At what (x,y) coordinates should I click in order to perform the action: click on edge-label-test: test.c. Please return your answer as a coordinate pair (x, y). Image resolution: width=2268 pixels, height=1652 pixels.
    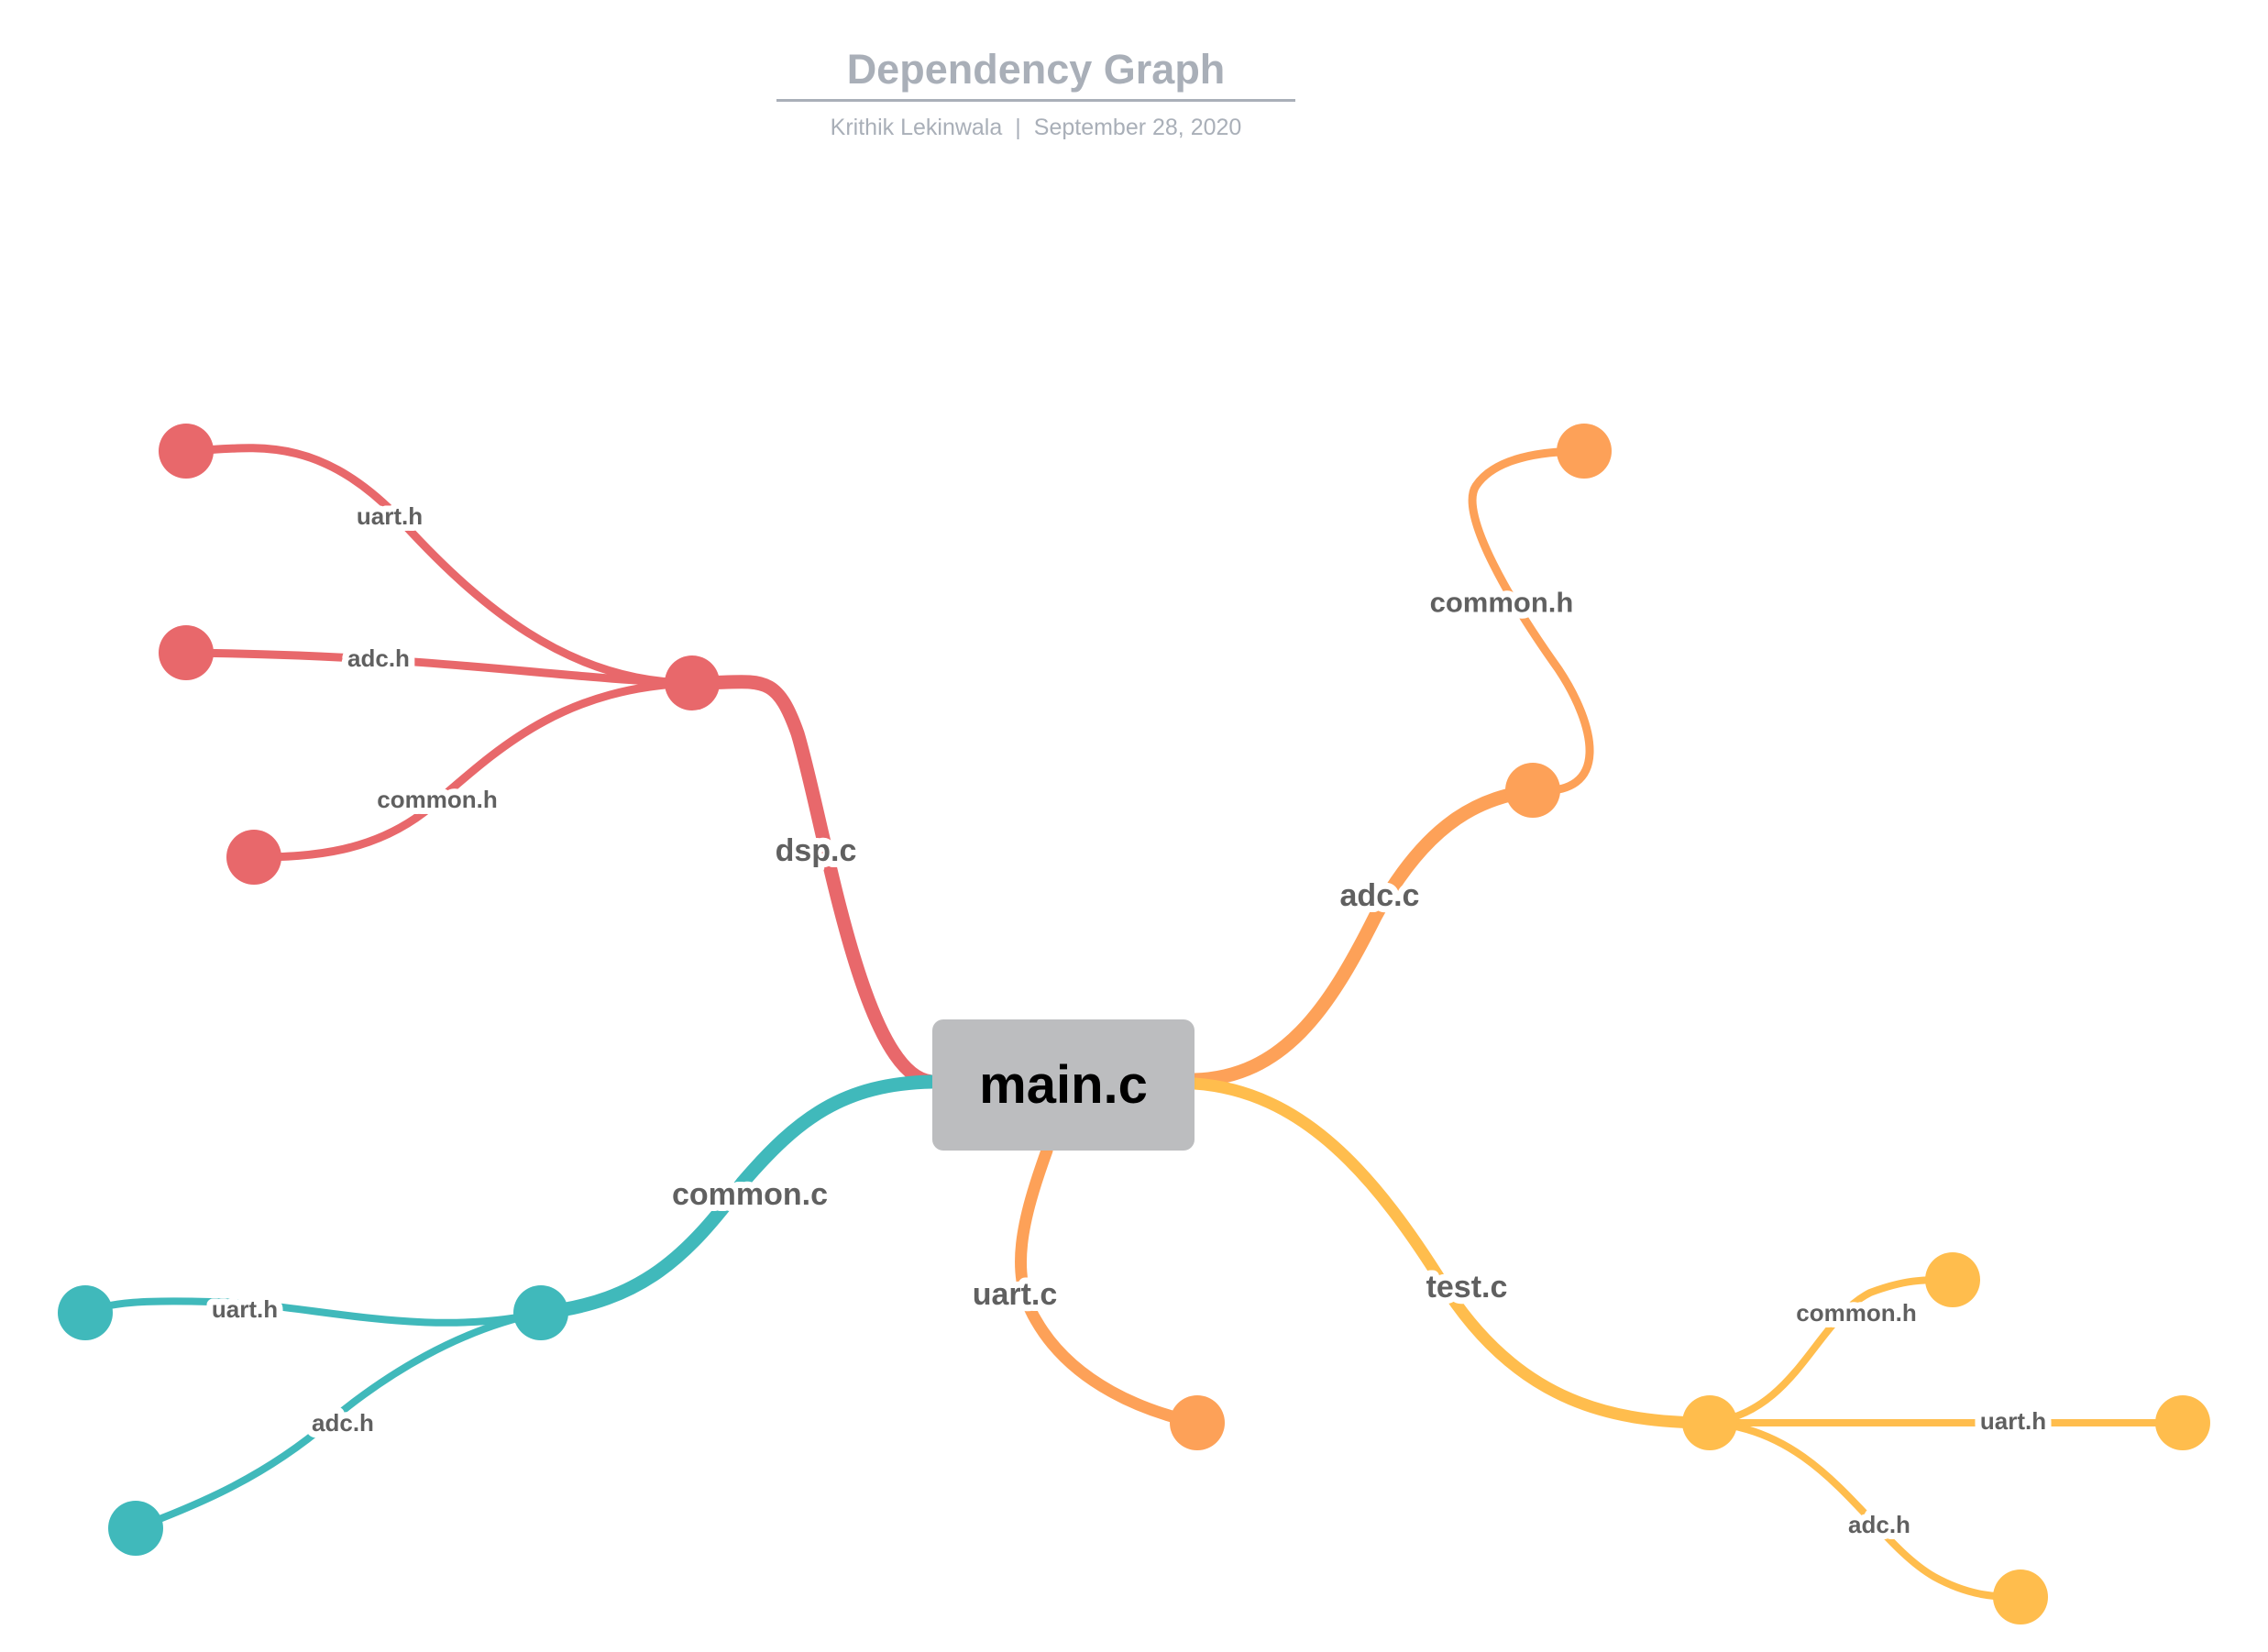
    Looking at the image, I should click on (1467, 1287).